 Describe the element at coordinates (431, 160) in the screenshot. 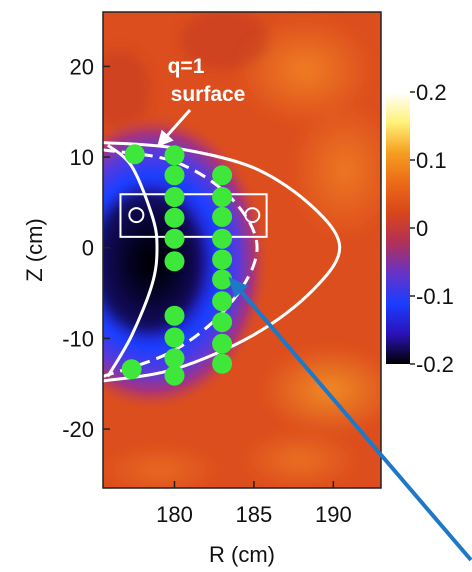

I see `colorbar-tick-label-1: 0.1` at that location.